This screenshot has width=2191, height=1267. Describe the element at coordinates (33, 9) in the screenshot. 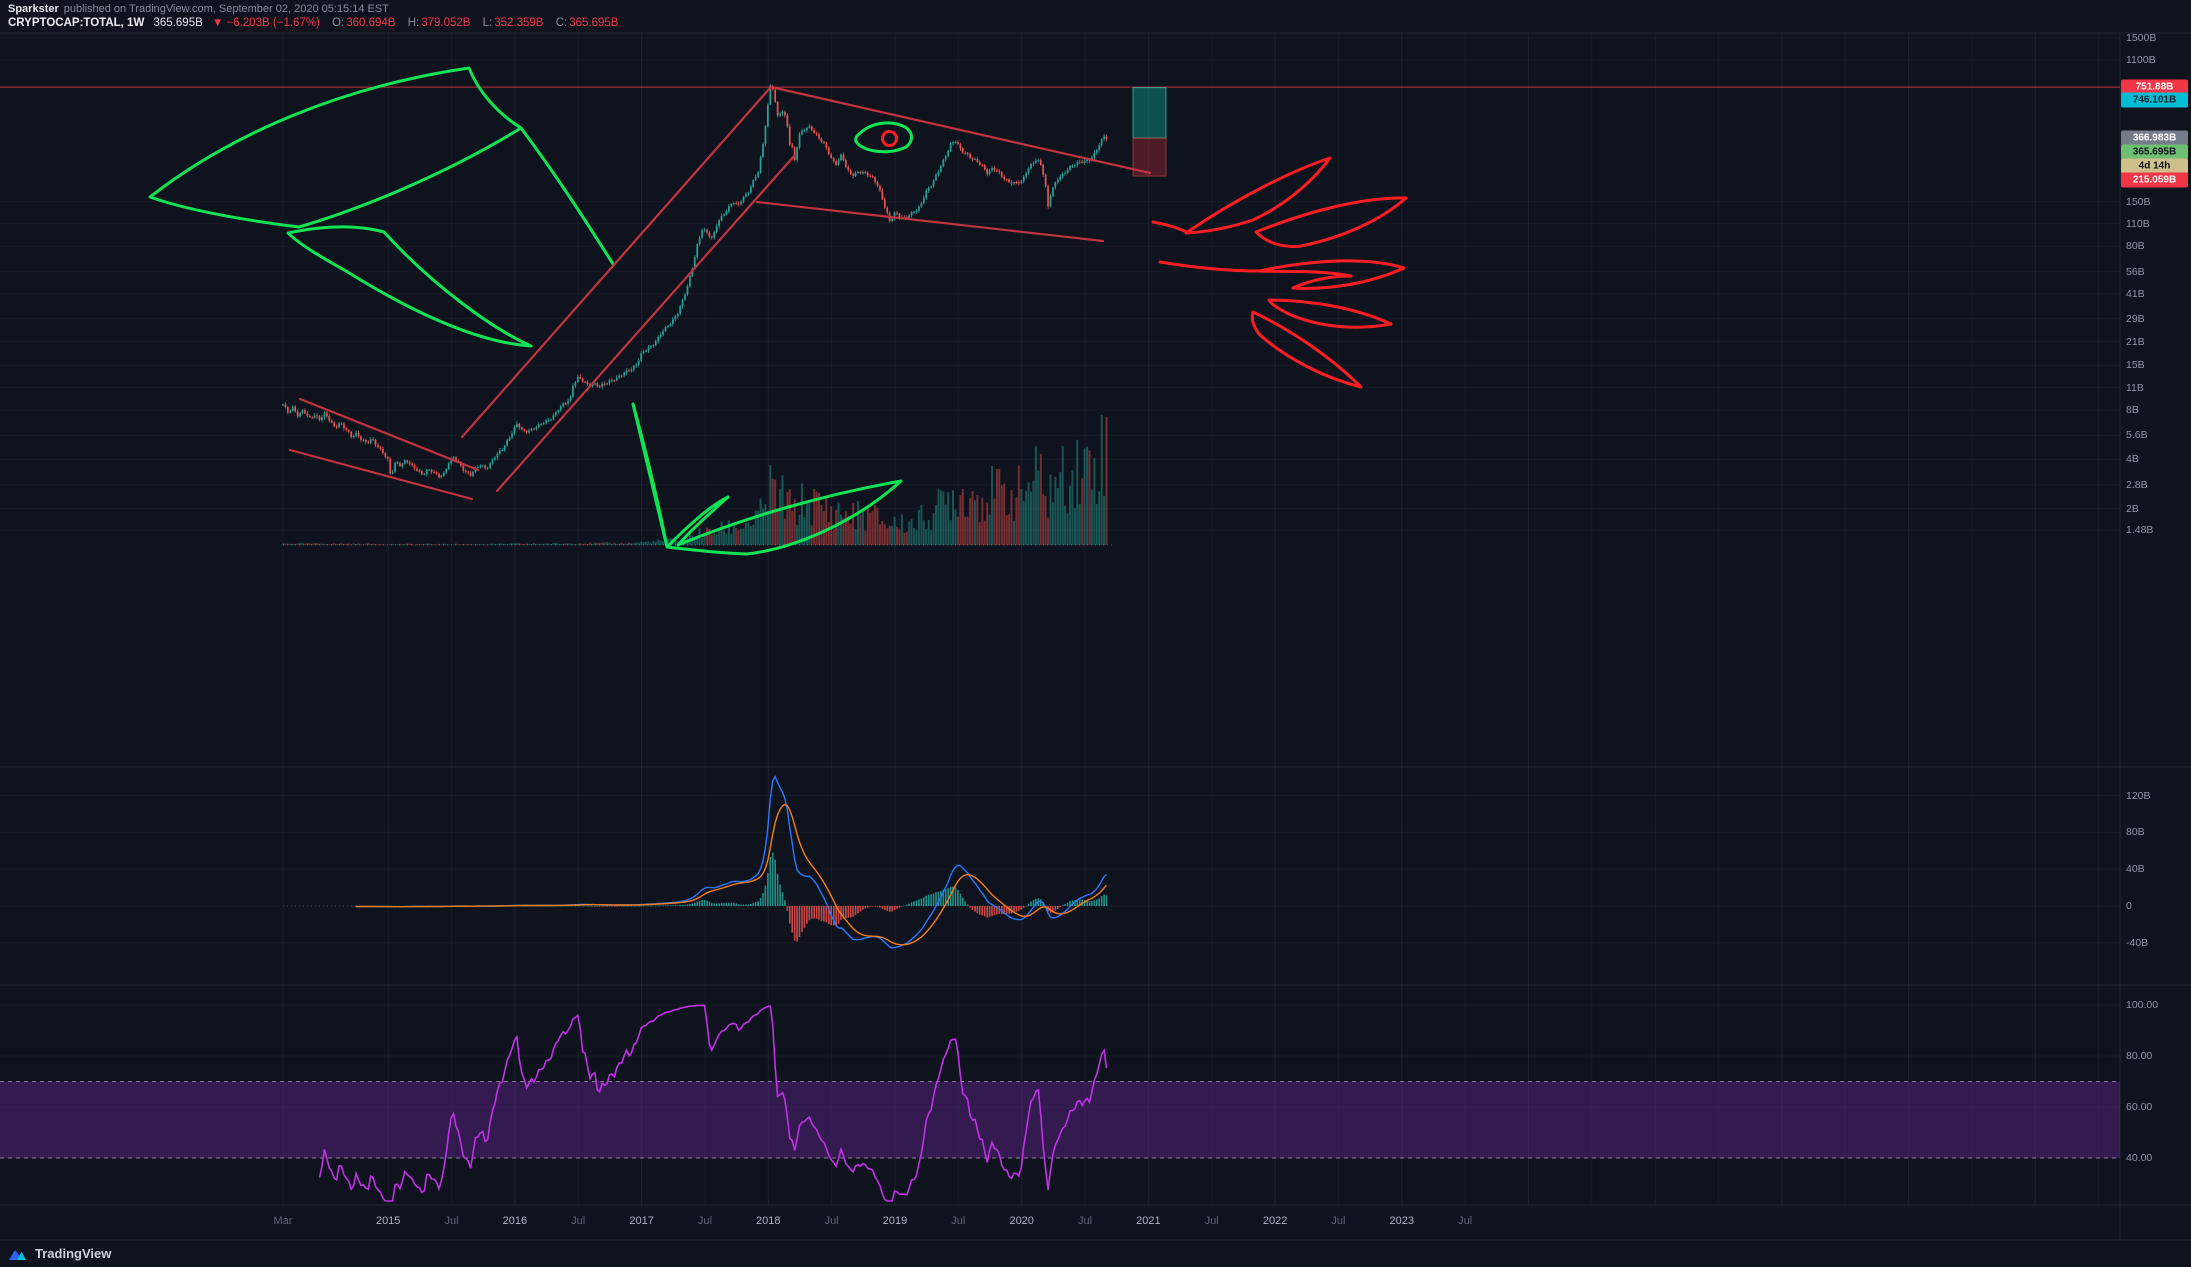

I see `author-name: Sparkster` at that location.